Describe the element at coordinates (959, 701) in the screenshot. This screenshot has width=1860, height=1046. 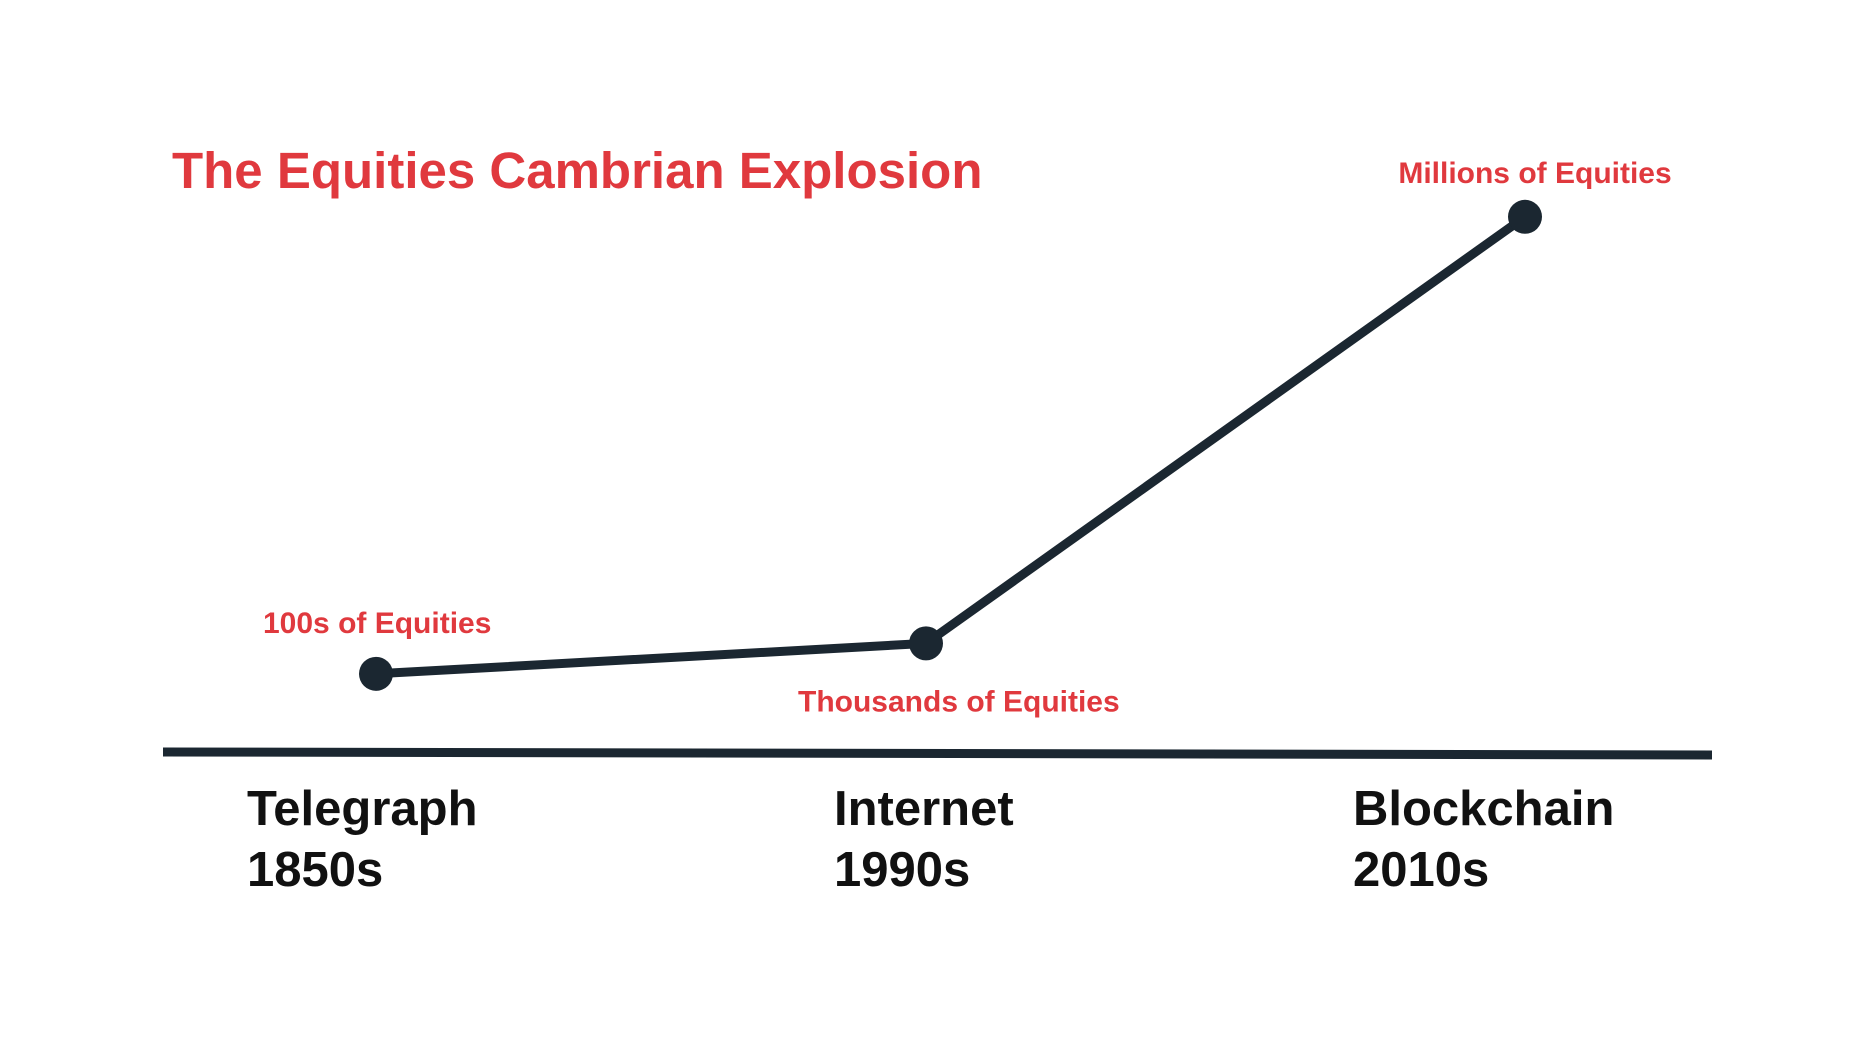
I see `point-label-2: Thousands of Equities` at that location.